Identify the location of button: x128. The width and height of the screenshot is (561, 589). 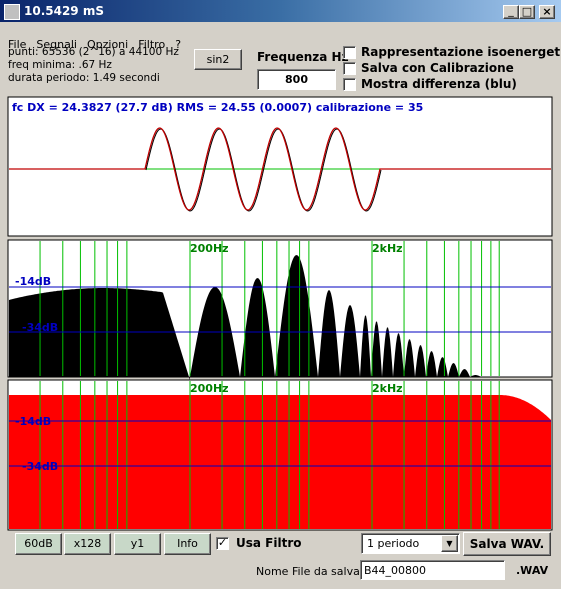
(87, 544).